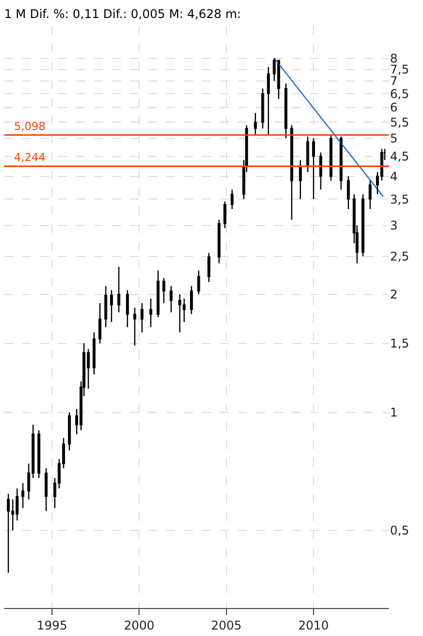  I want to click on x-tick-label: 2005, so click(226, 625).